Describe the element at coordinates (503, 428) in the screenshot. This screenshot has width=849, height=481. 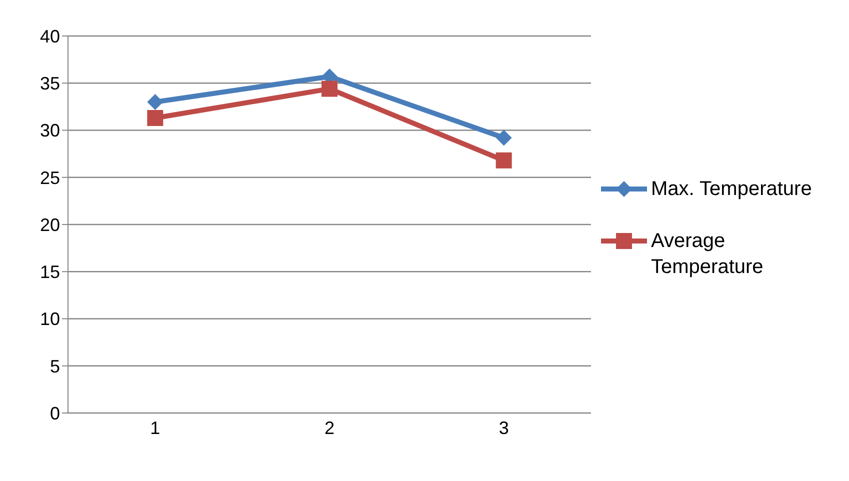
I see `x-tick-label: 3` at that location.